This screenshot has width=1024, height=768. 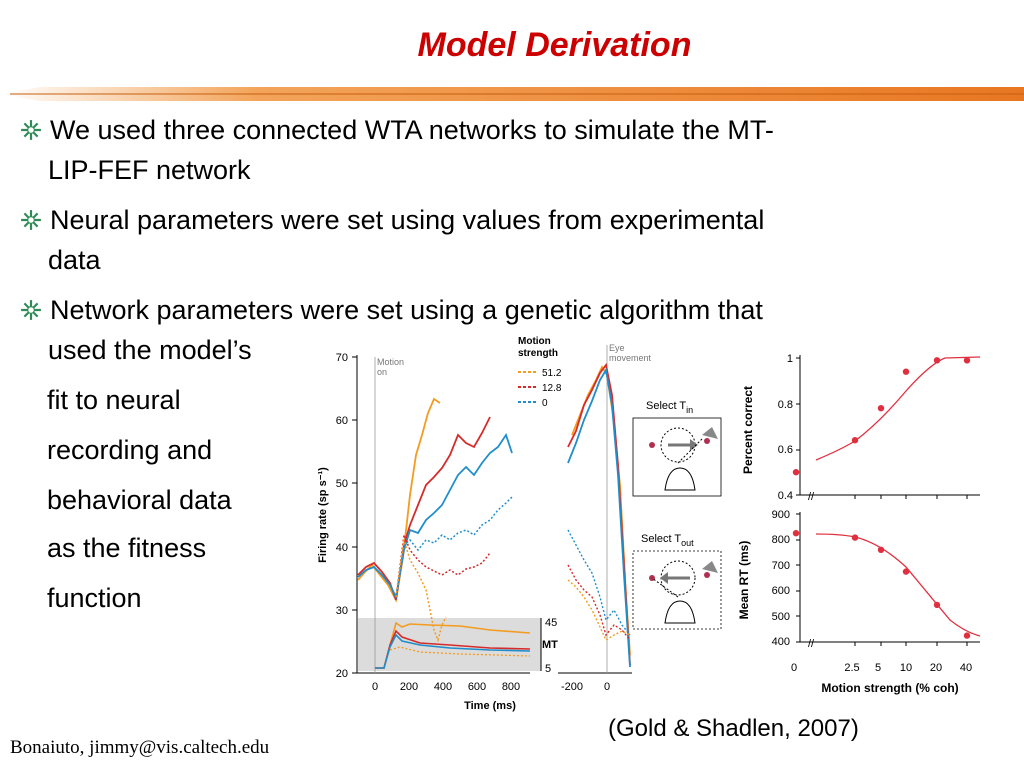 I want to click on bullet-3-line2: used the model’s, so click(x=150, y=350).